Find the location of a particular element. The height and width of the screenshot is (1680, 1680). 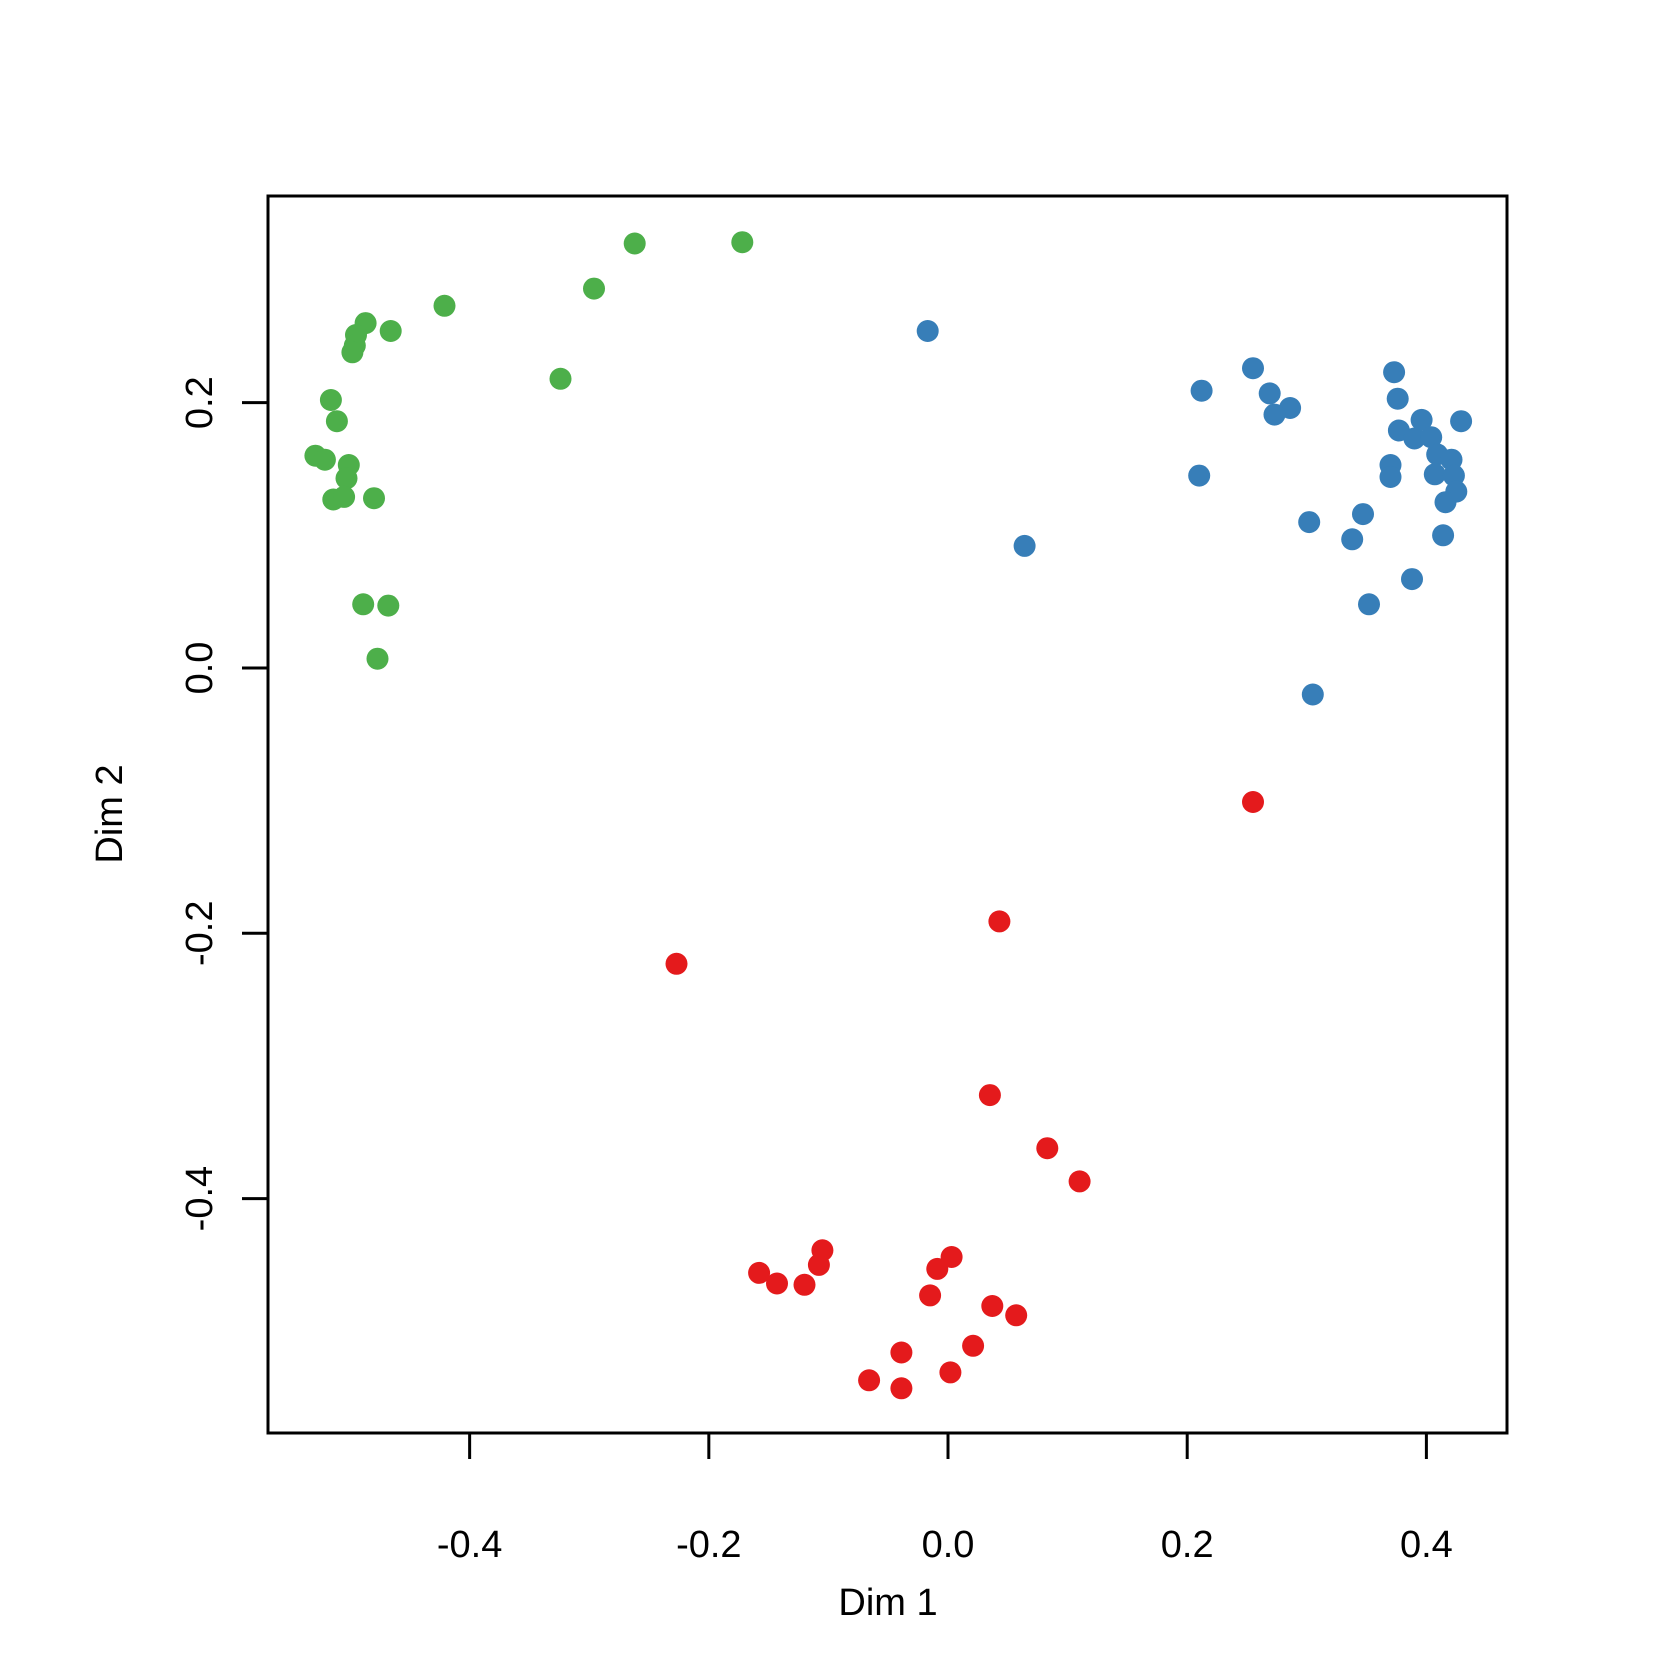

x-tick-label: 0.4 is located at coordinates (1426, 1545).